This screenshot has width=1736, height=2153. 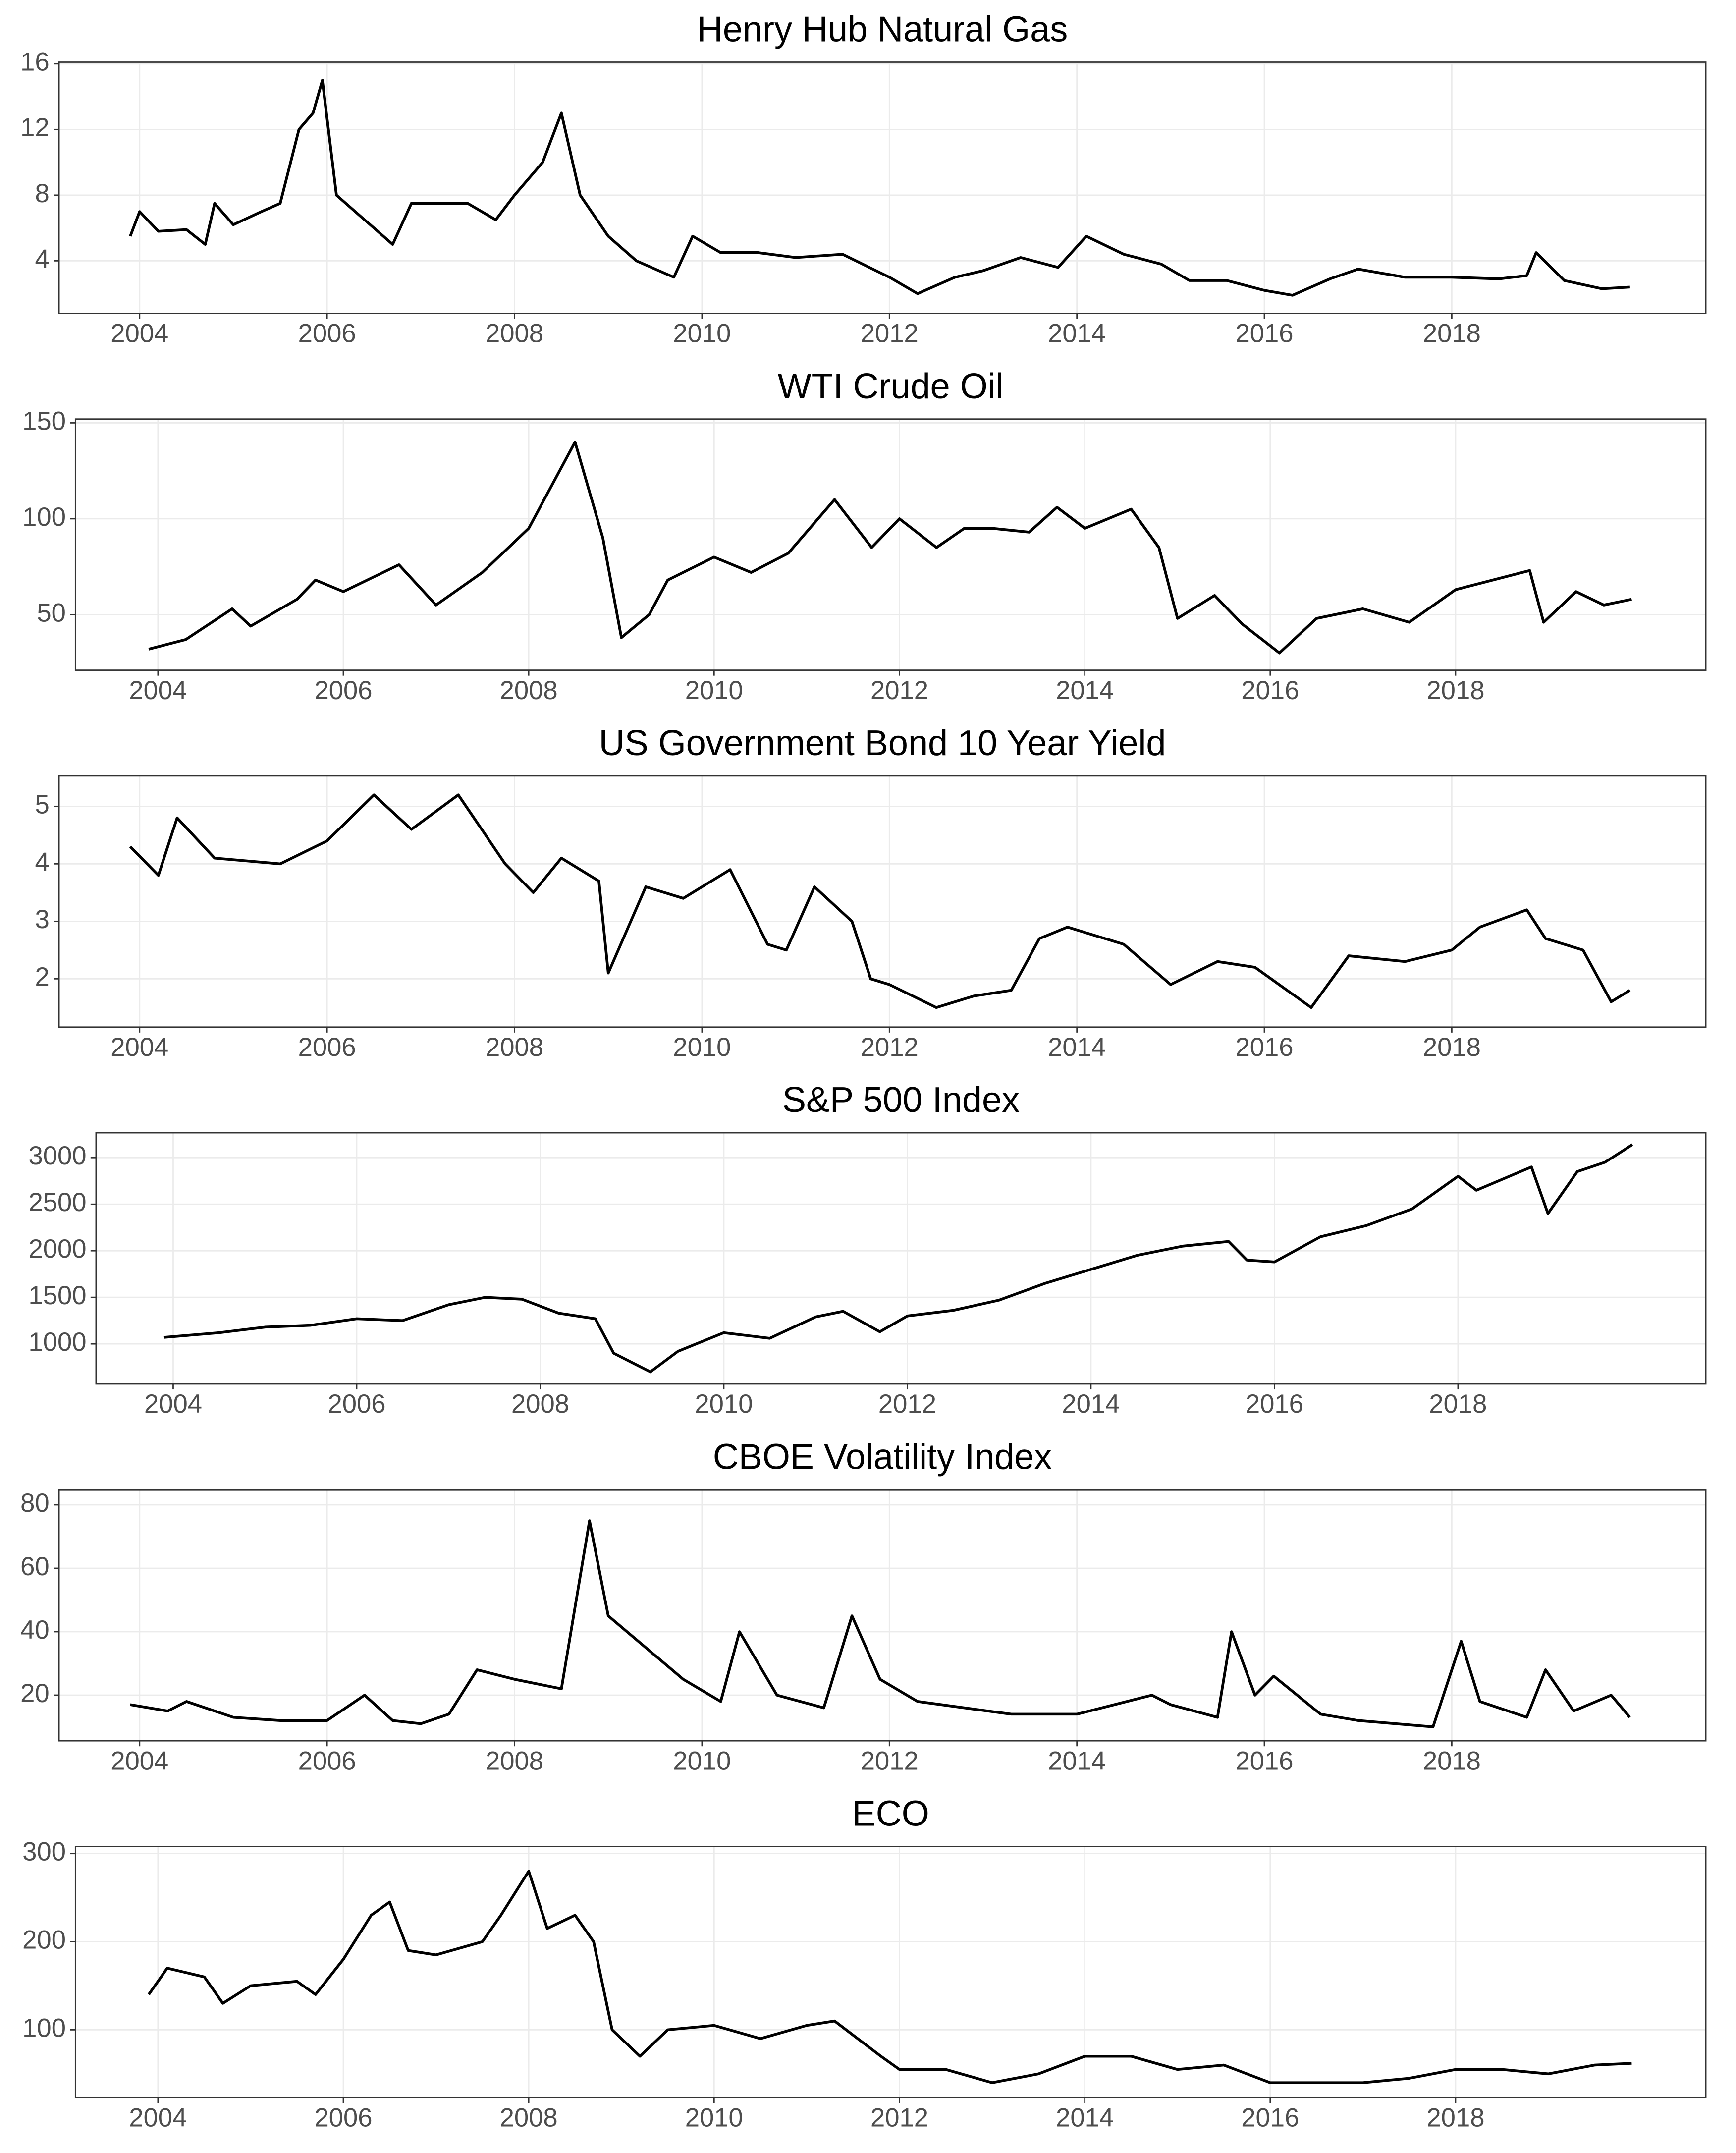 What do you see at coordinates (42, 977) in the screenshot?
I see `y-tick-label: 2` at bounding box center [42, 977].